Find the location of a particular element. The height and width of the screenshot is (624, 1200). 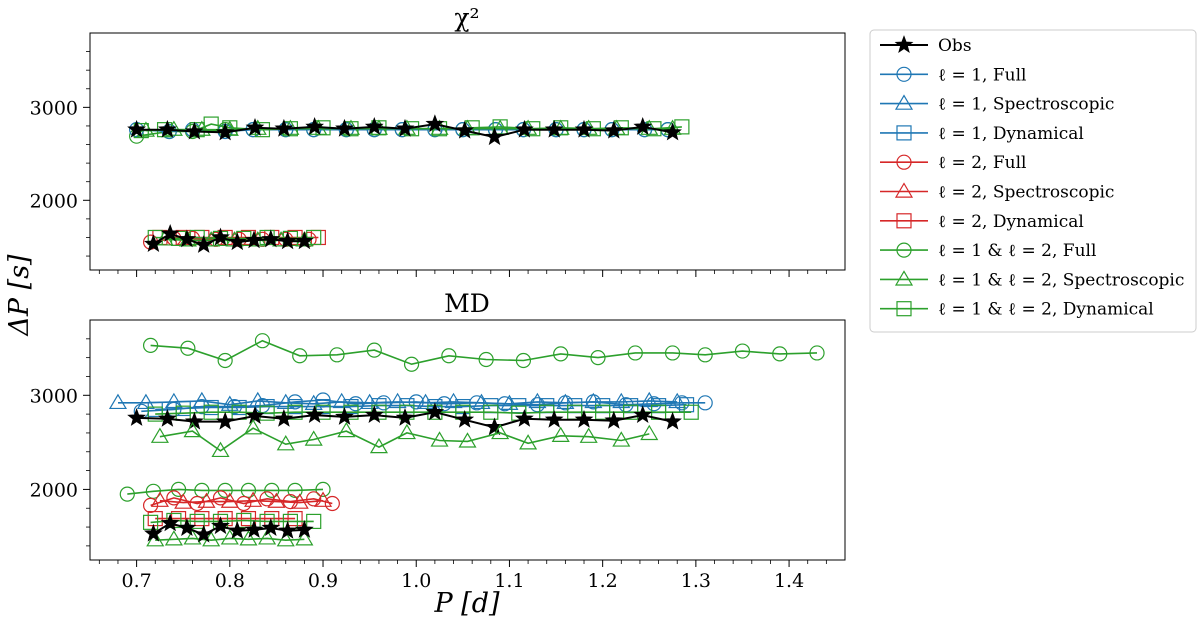

x-tick-label: 1.3 is located at coordinates (696, 581).